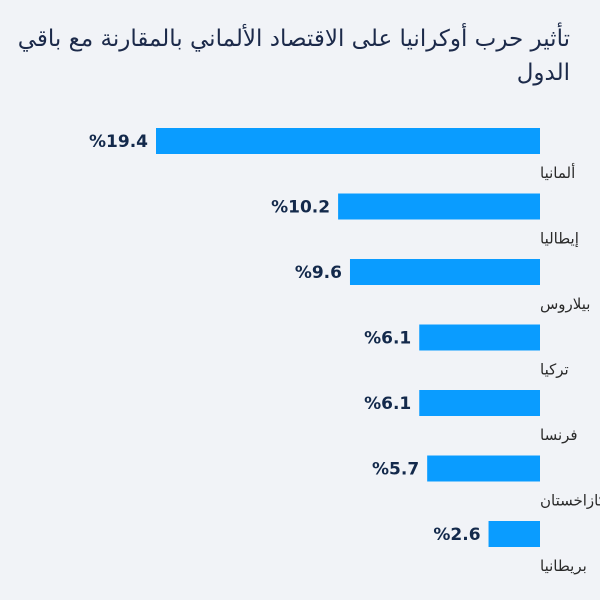 The image size is (600, 600). What do you see at coordinates (387, 404) in the screenshot?
I see `value-label-4: %6.1` at bounding box center [387, 404].